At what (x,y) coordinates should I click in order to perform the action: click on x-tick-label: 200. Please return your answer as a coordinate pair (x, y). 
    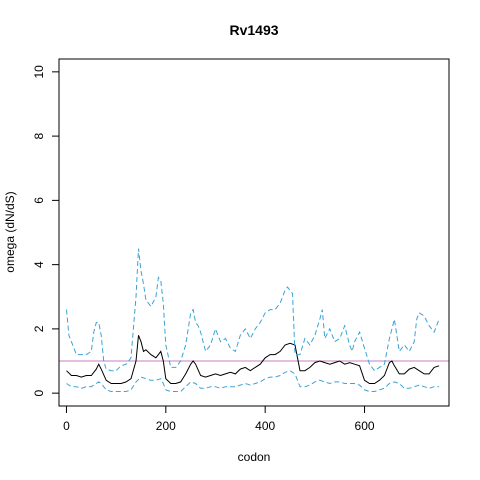
    Looking at the image, I should click on (166, 426).